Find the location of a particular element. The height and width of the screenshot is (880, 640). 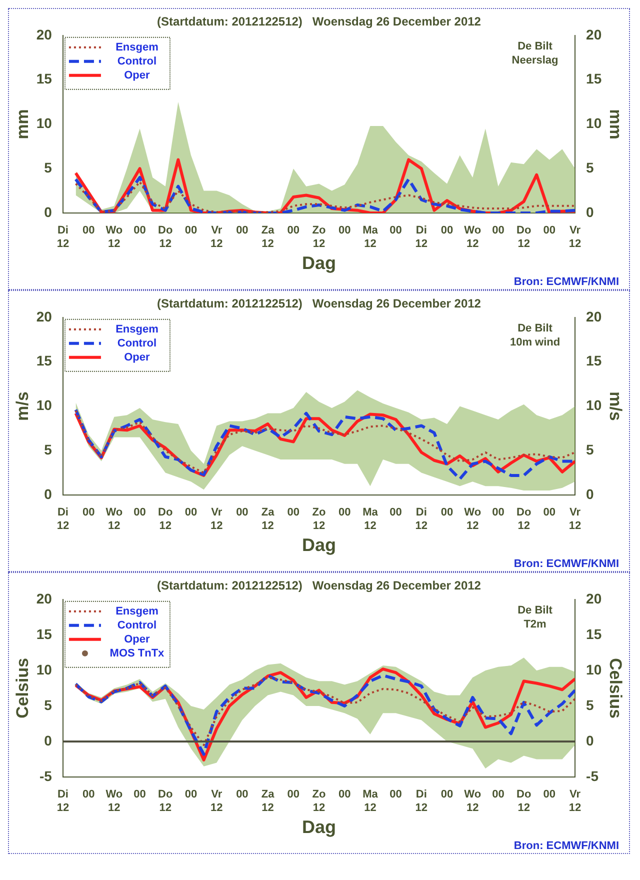

y-axis-title: mm is located at coordinates (22, 124).